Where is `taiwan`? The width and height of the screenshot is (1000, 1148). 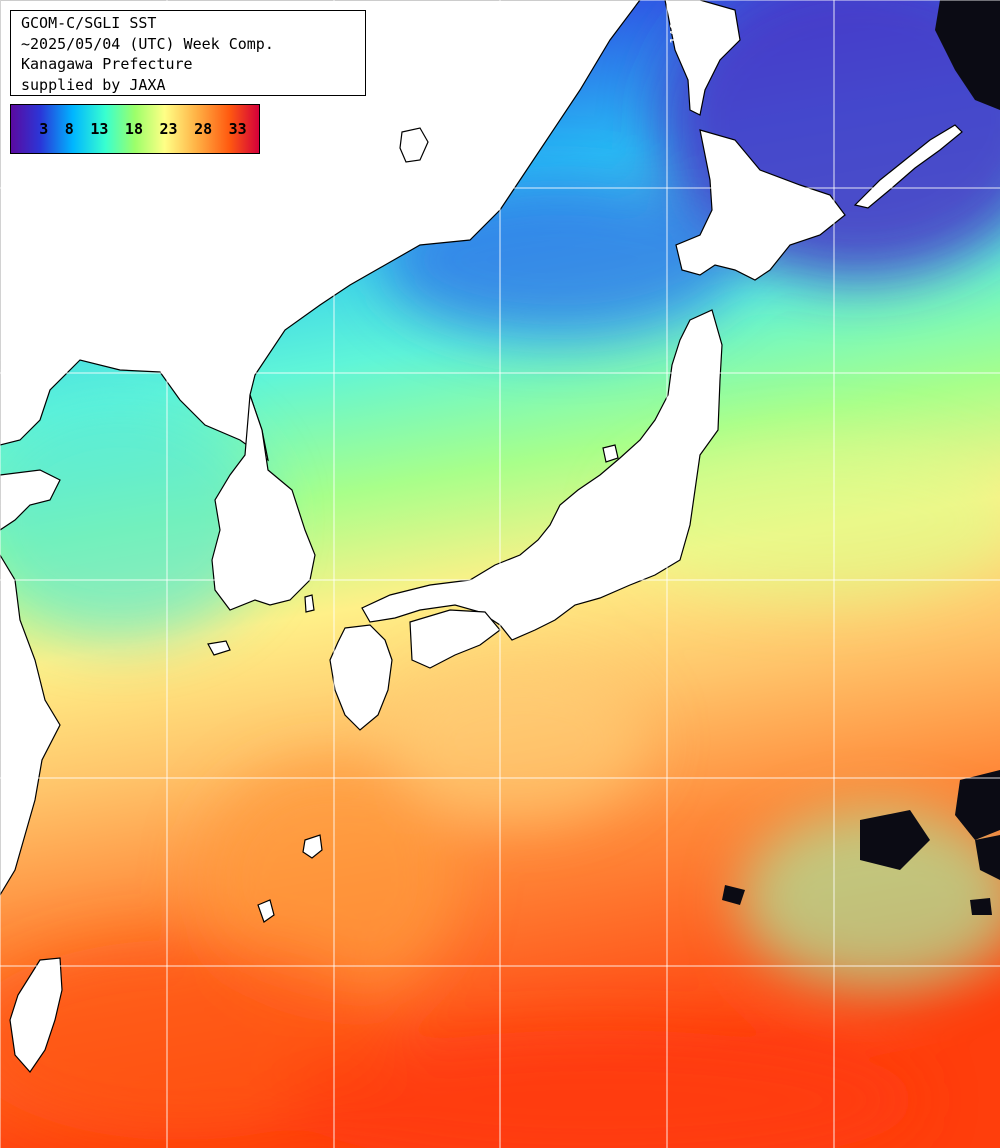
taiwan is located at coordinates (36, 1015).